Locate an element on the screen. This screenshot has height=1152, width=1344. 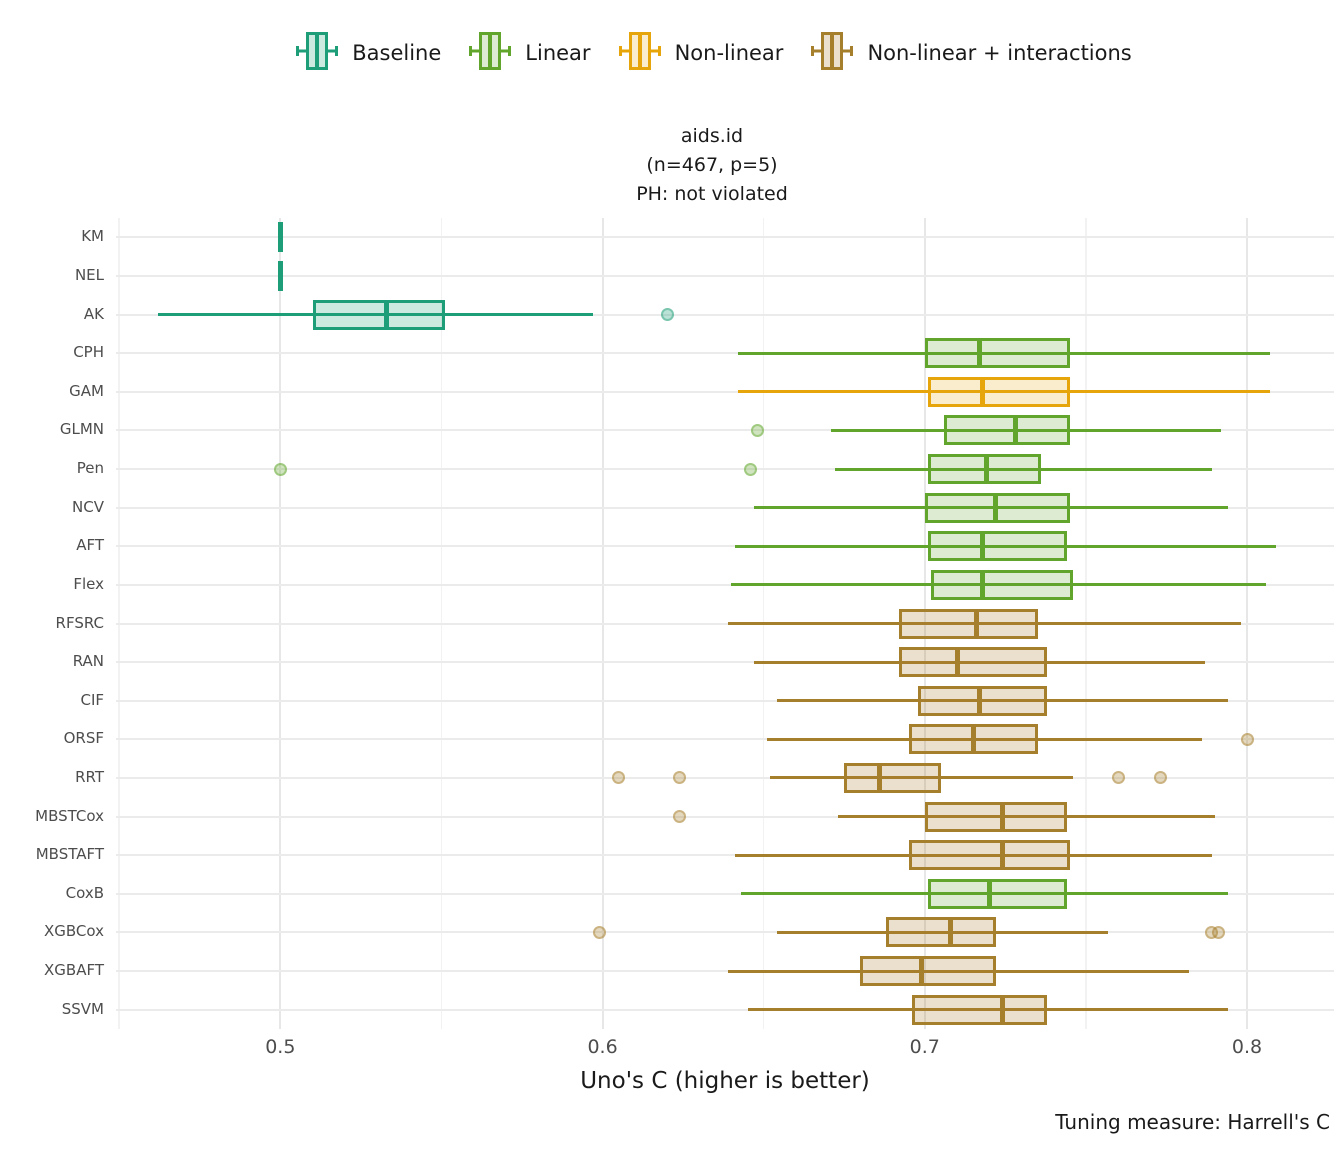
legend-item-nonlinear: Non-linear is located at coordinates (700, 53).